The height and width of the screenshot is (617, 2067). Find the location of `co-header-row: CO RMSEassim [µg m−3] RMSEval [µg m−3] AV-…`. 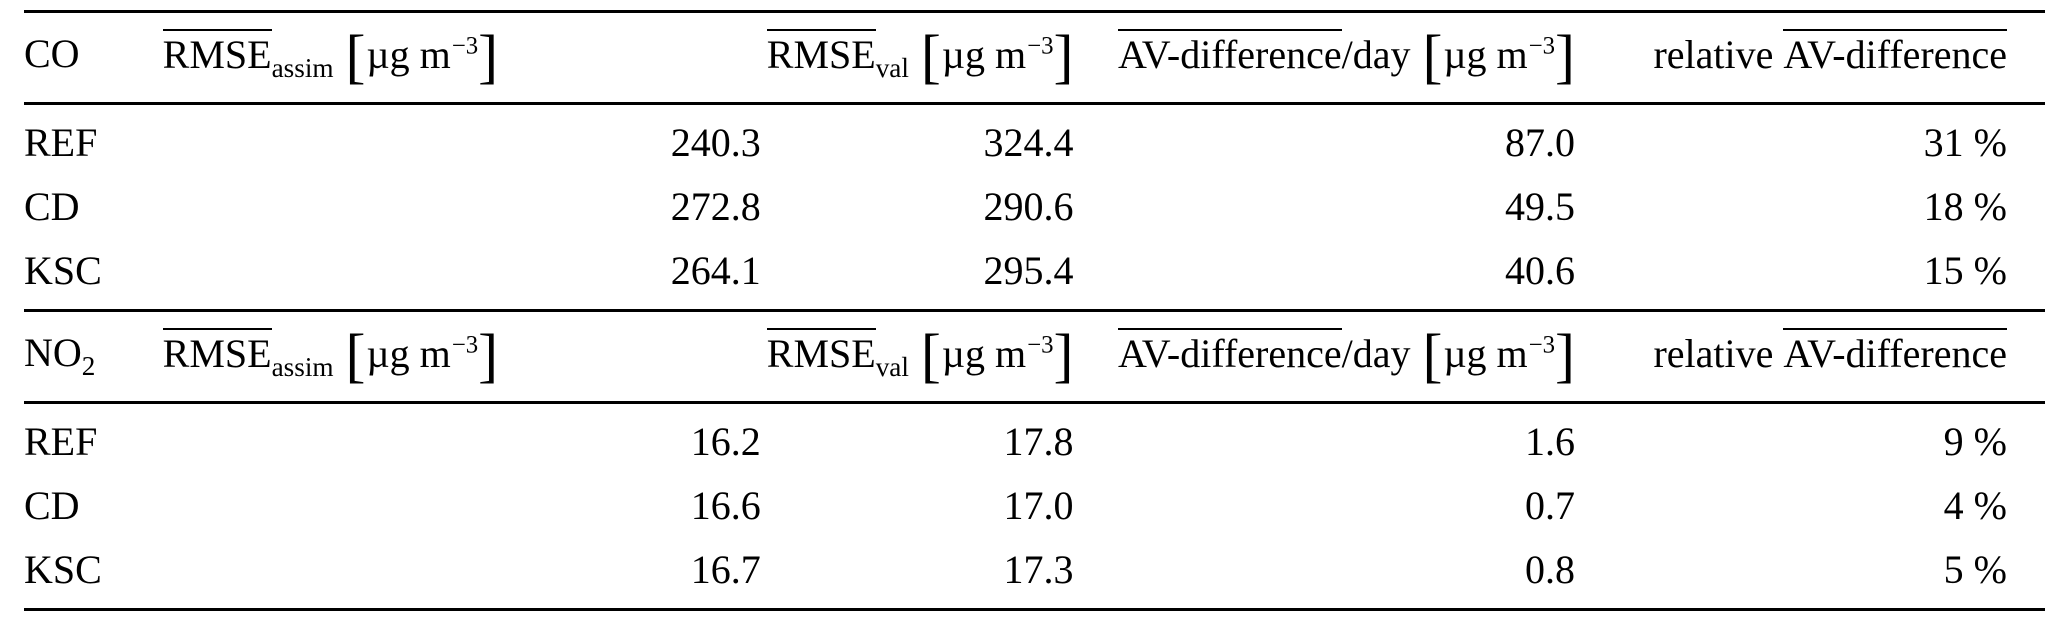

co-header-row: CO RMSEassim [µg m−3] RMSEval [µg m−3] AV-… is located at coordinates (1034, 58).